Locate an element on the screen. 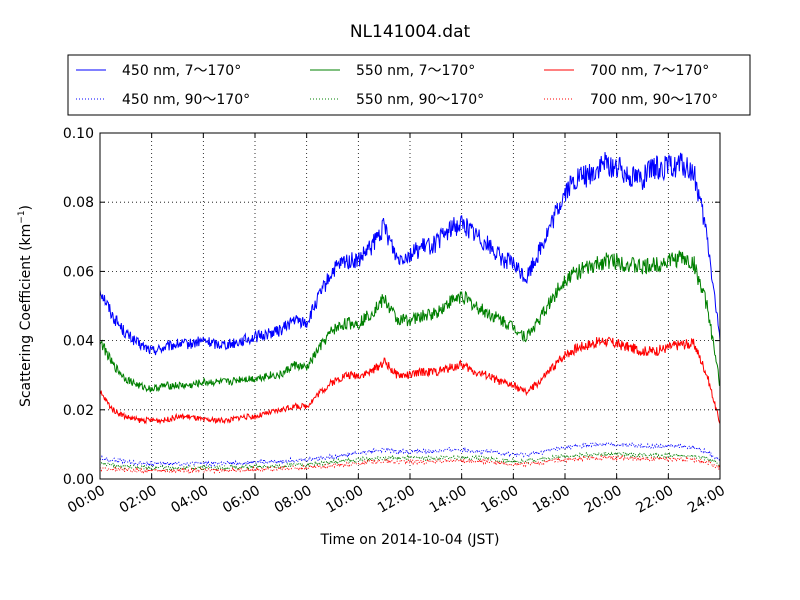 Image resolution: width=800 pixels, height=600 pixels. y-axis-label-main: Scattering Coefficient (km is located at coordinates (26, 315).